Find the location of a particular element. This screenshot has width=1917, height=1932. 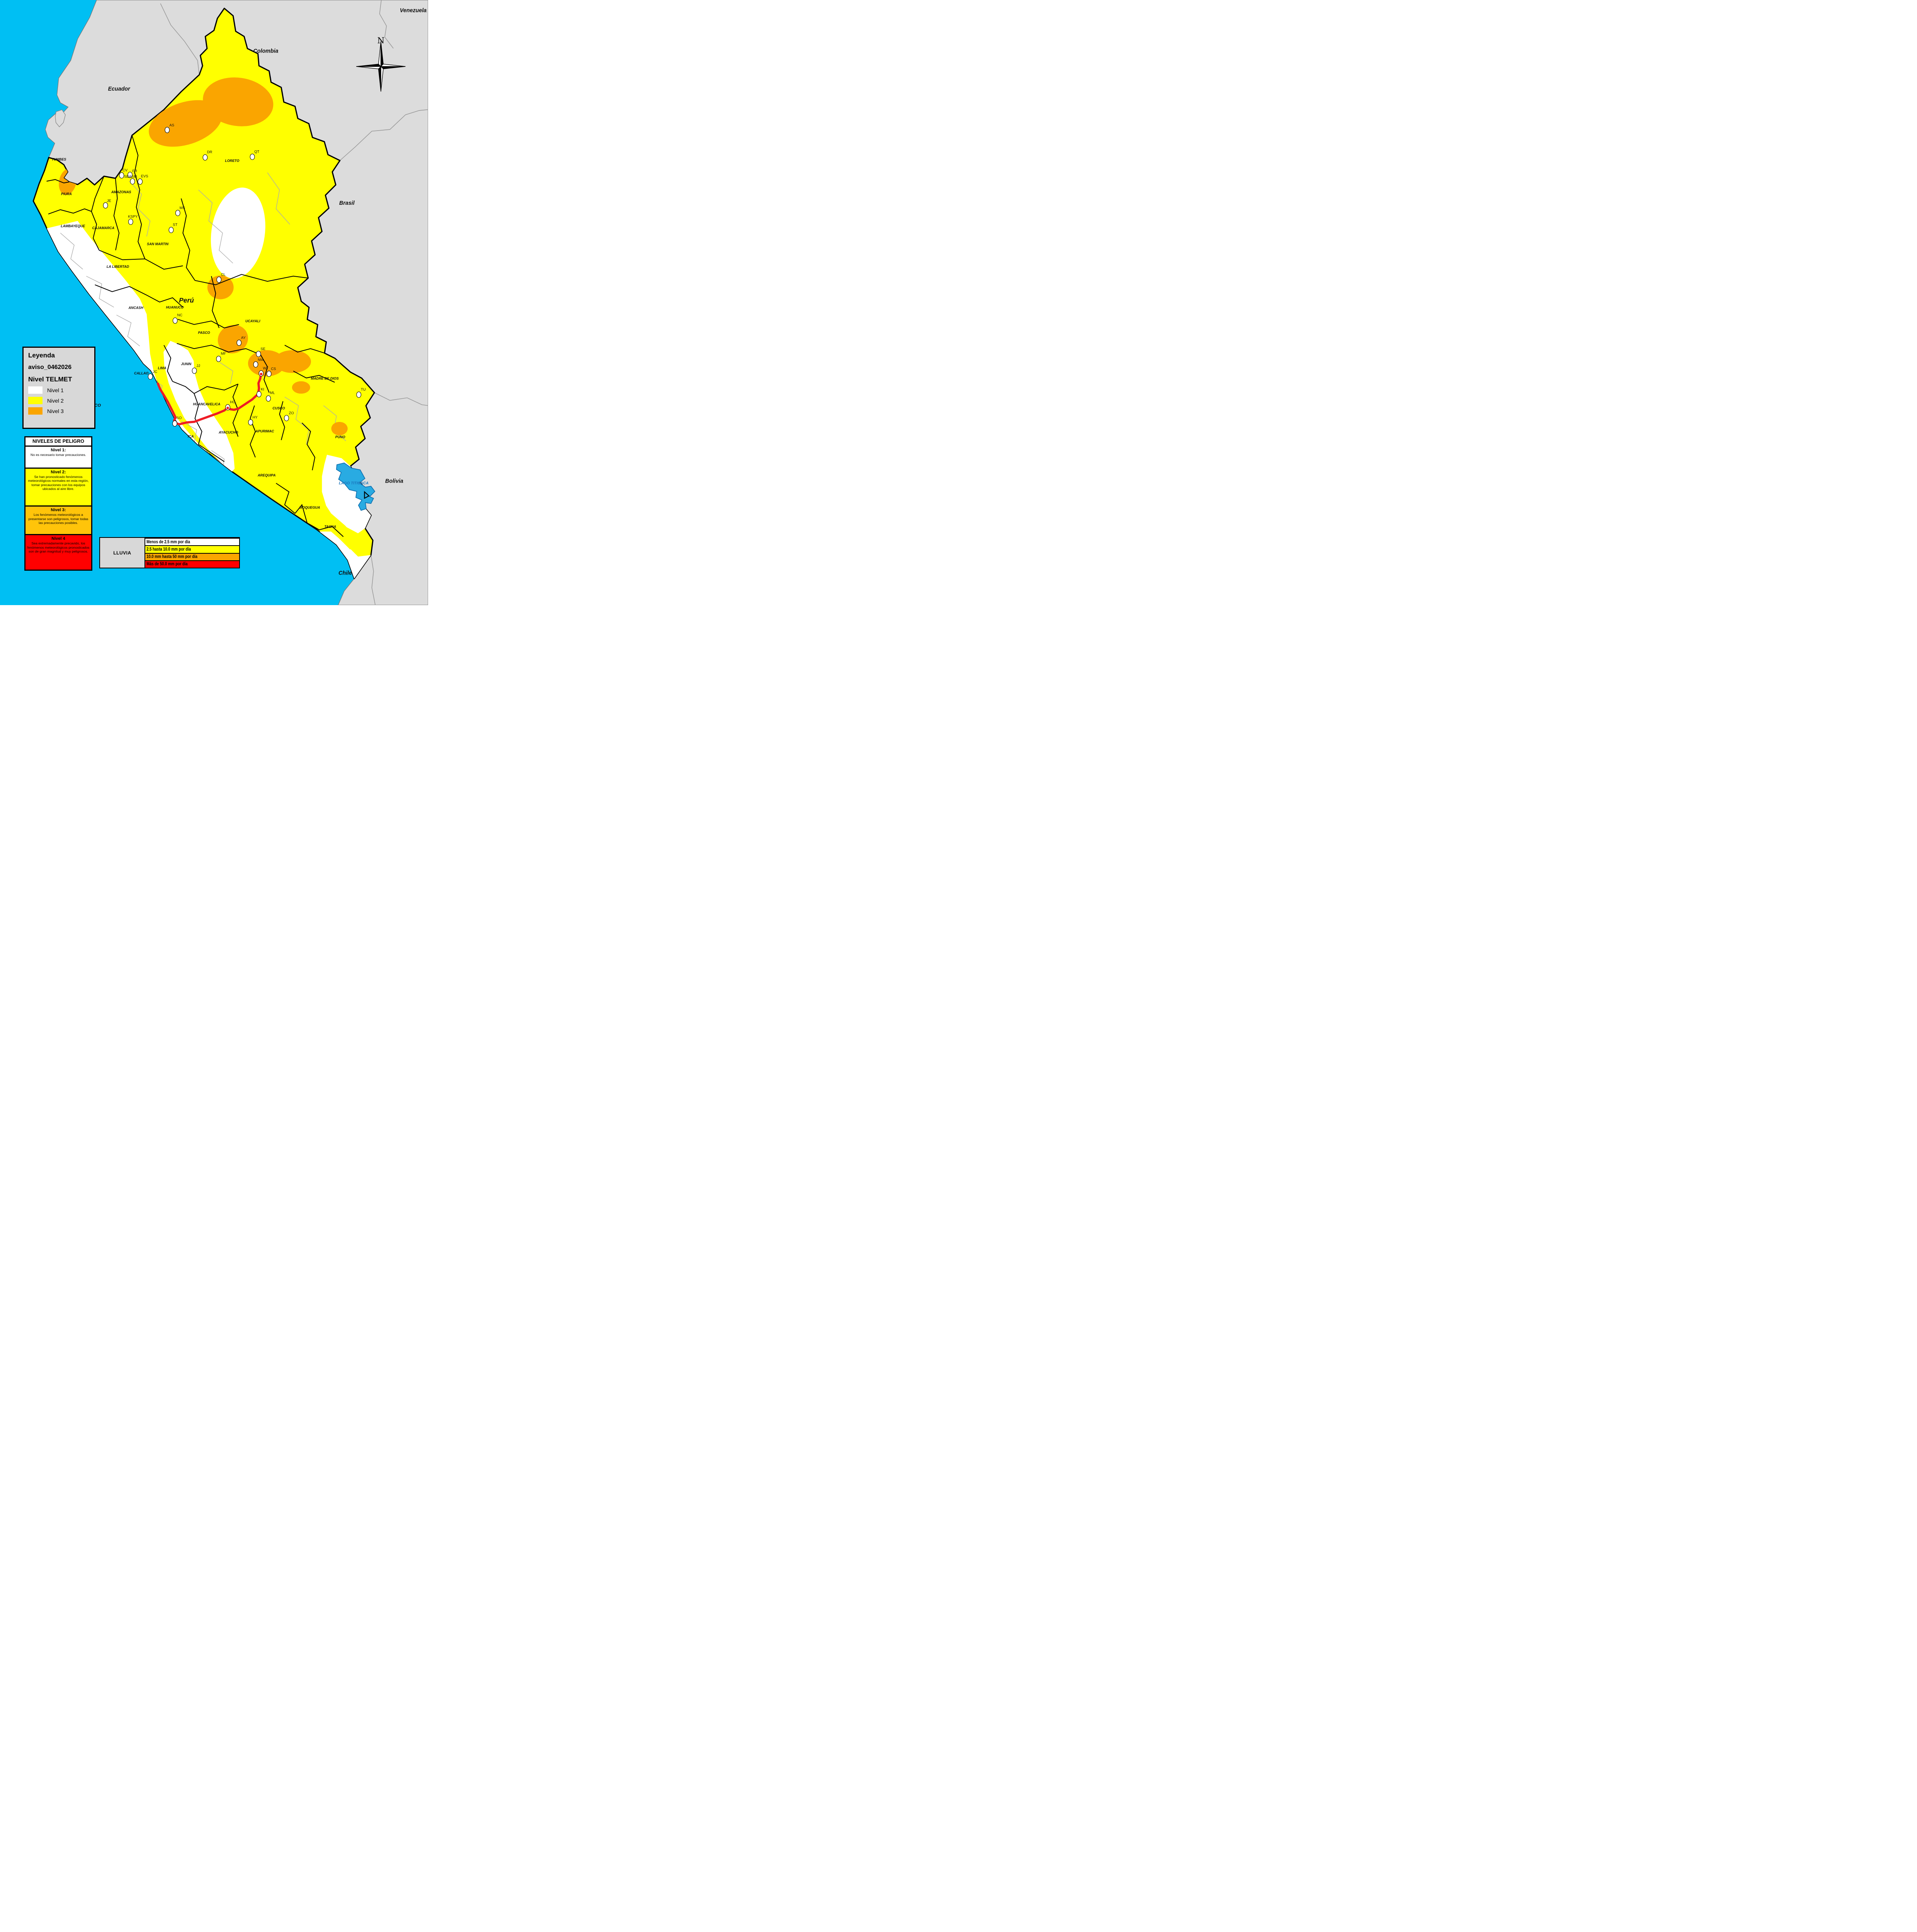

station-circle-dr is located at coordinates (205, 158).